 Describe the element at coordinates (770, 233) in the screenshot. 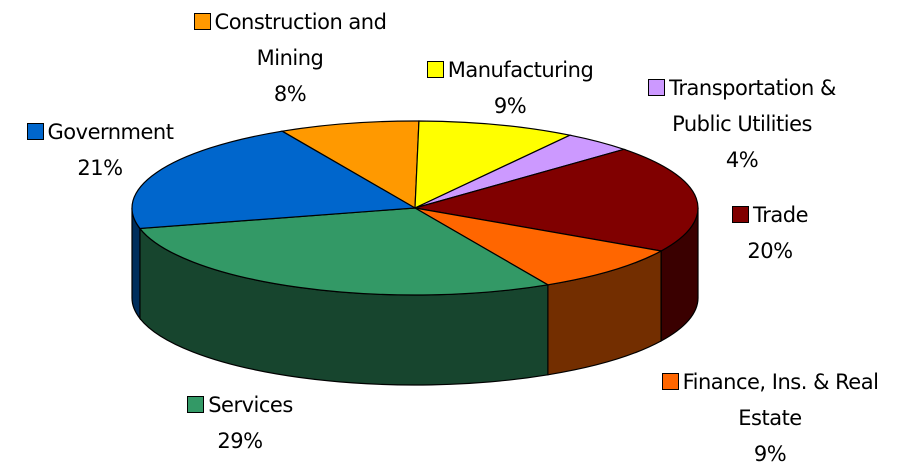

I see `slice-label: Trade 20%` at that location.